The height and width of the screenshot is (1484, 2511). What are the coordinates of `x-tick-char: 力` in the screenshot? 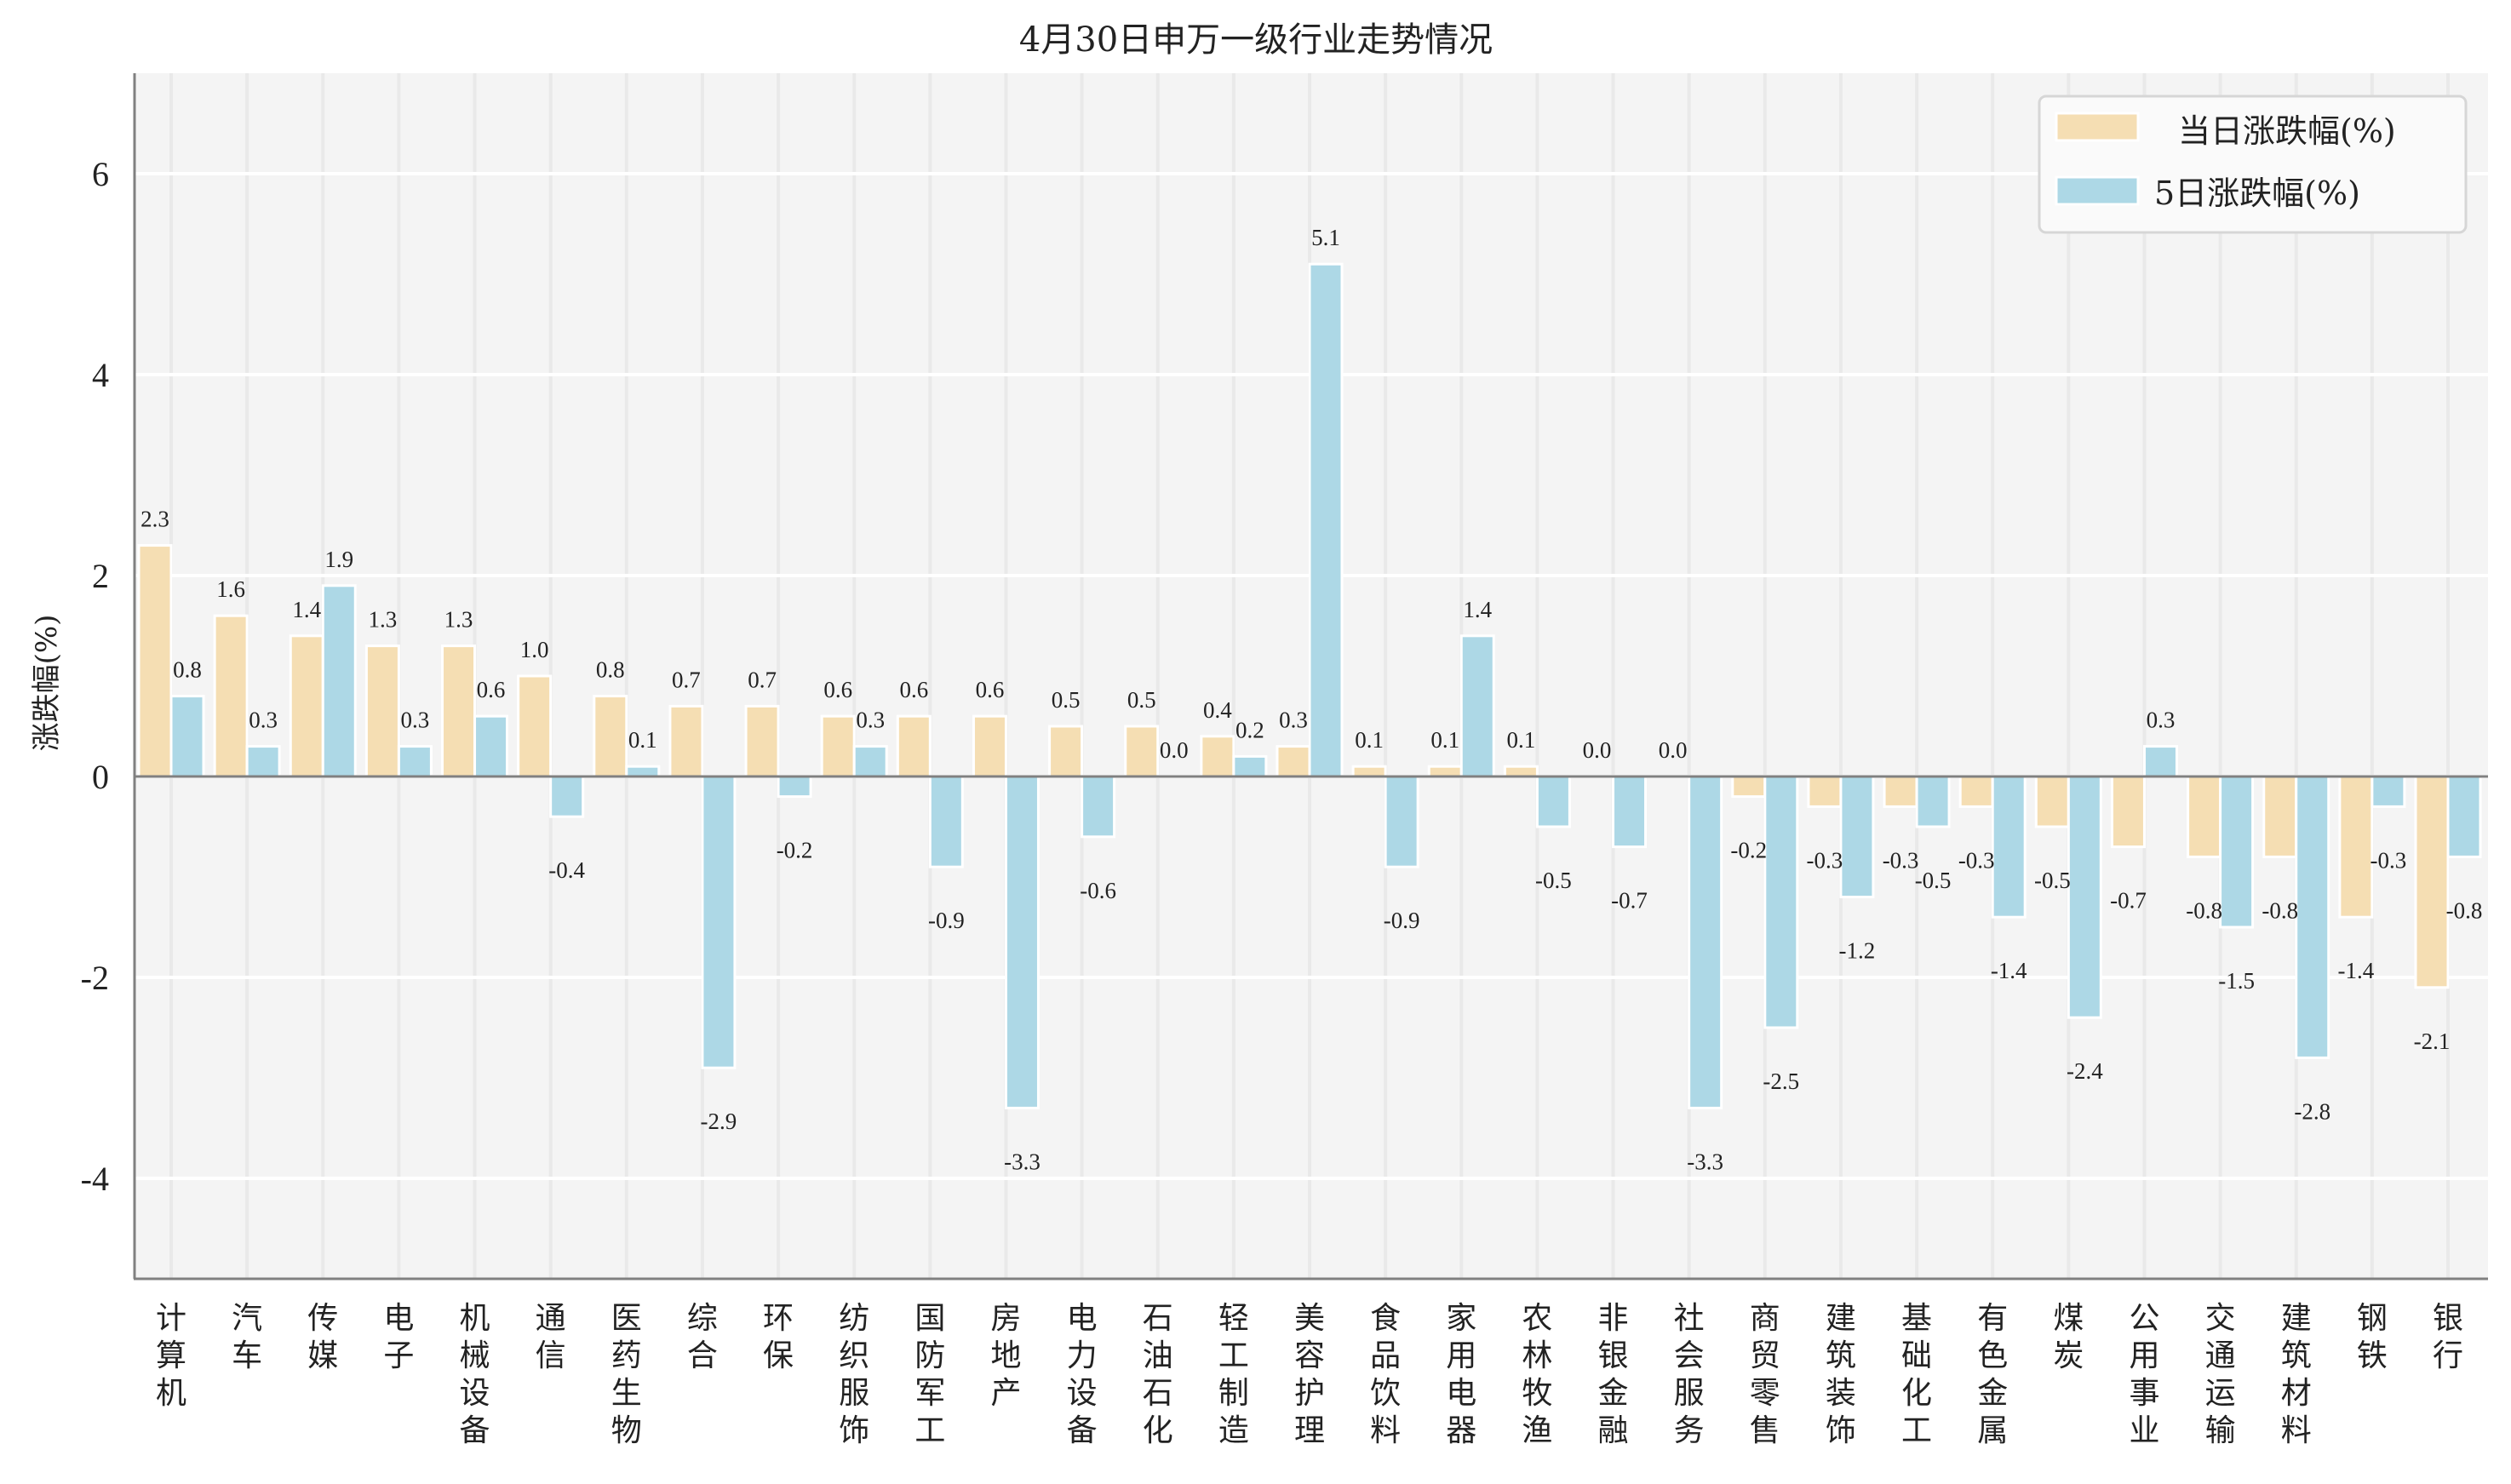 It's located at (1082, 1356).